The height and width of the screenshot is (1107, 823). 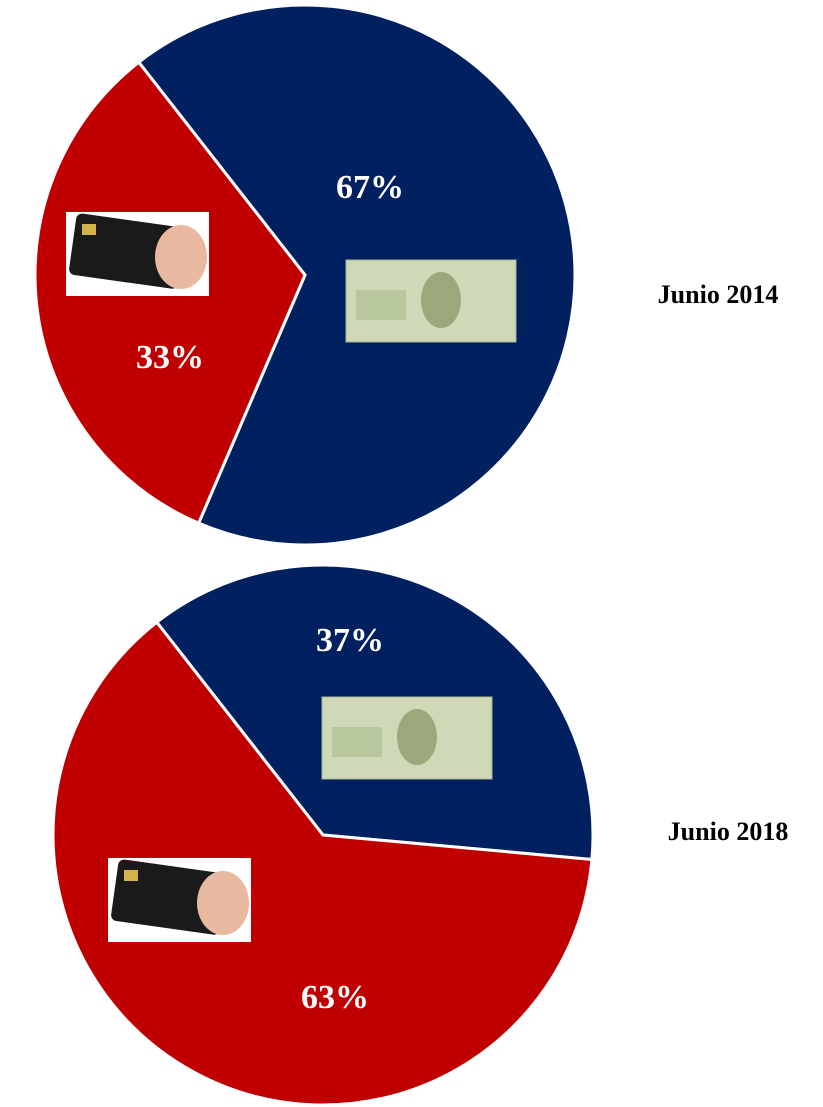 I want to click on chart-title: Junio 2018, so click(x=728, y=831).